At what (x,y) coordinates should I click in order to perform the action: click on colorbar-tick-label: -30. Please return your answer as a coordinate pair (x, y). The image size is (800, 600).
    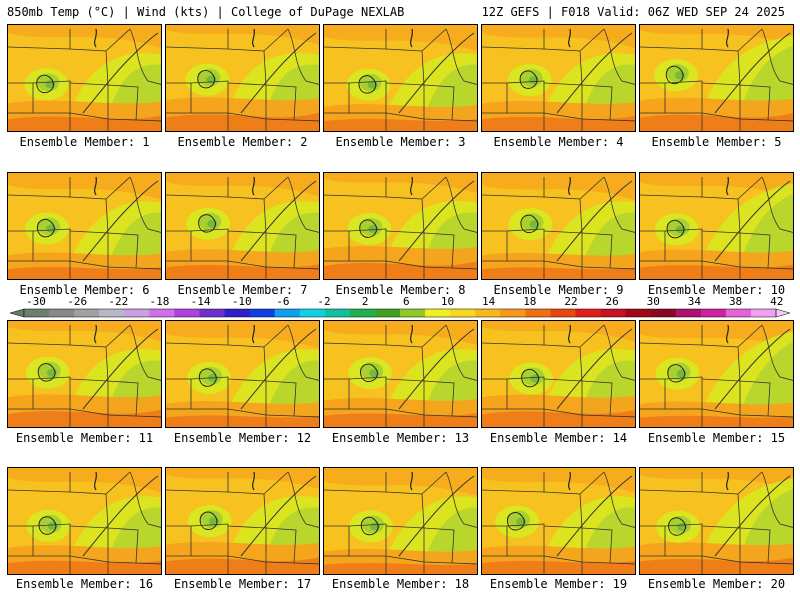
    Looking at the image, I should click on (36, 301).